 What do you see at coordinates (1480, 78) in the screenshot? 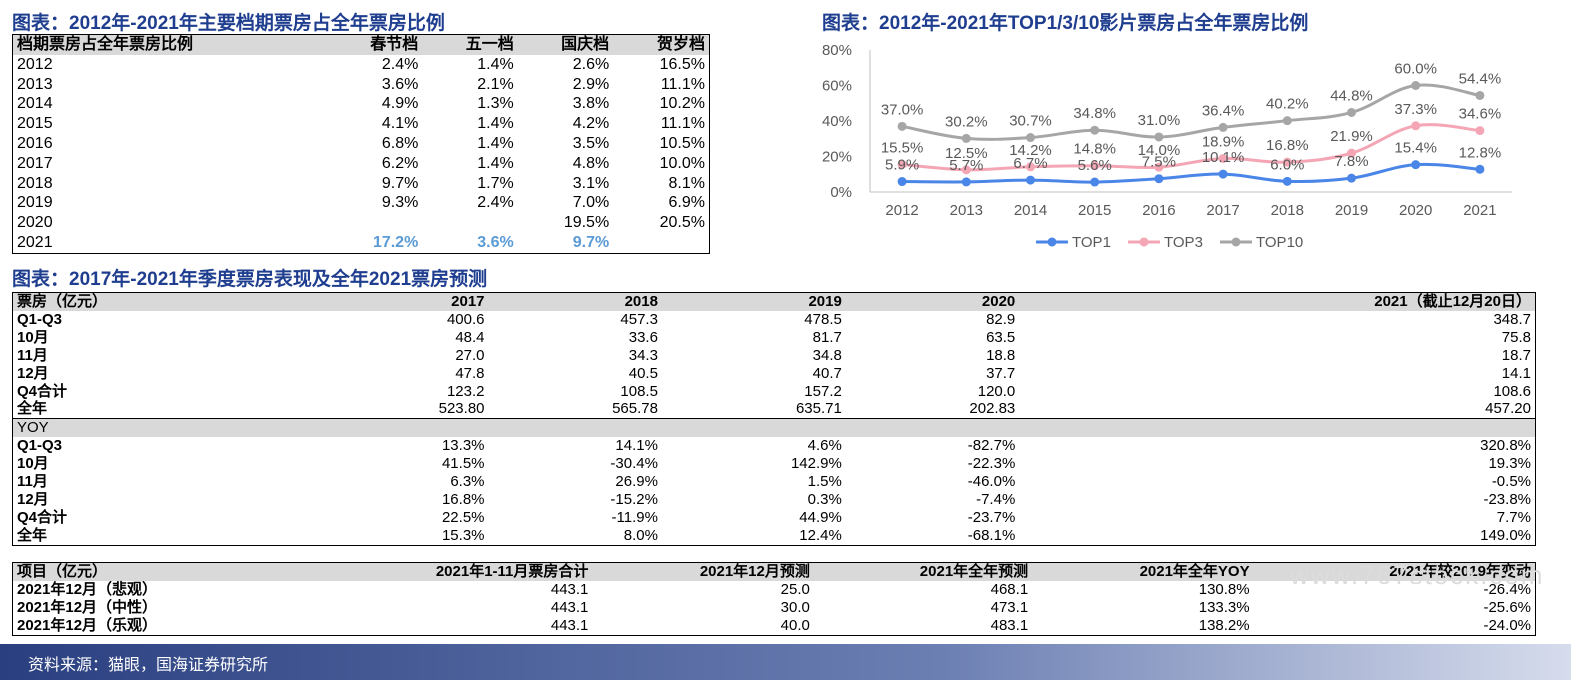
I see `data-label-top10: 54.4%` at bounding box center [1480, 78].